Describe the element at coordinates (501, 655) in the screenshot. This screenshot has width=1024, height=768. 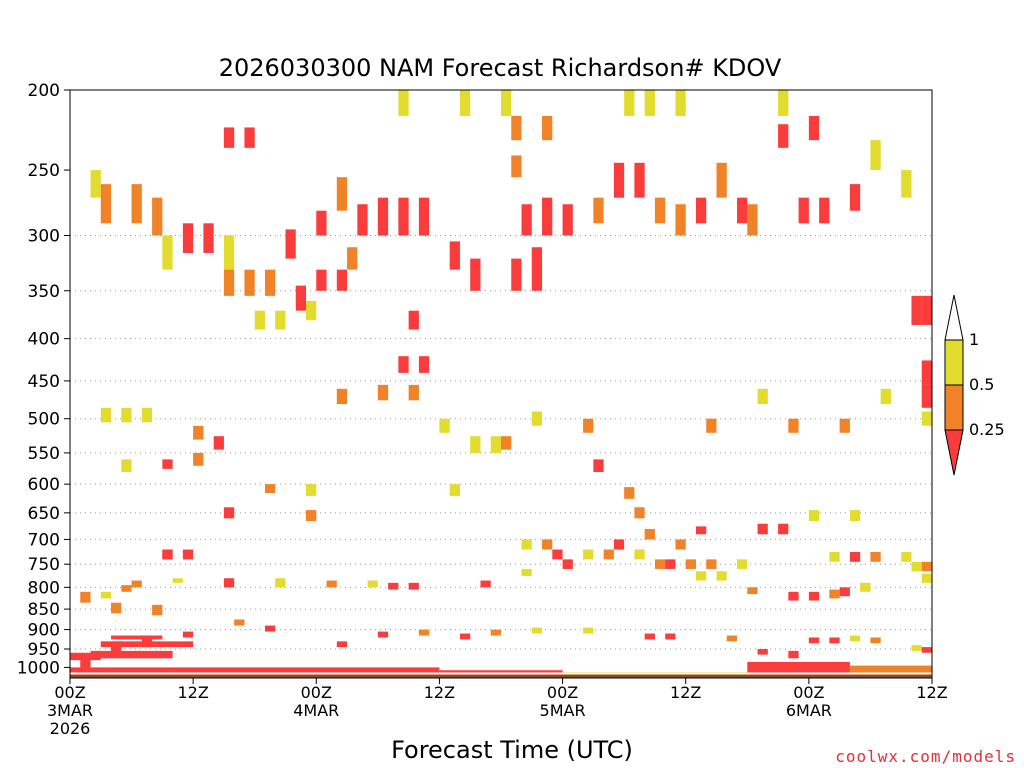
I see `shear-bands` at that location.